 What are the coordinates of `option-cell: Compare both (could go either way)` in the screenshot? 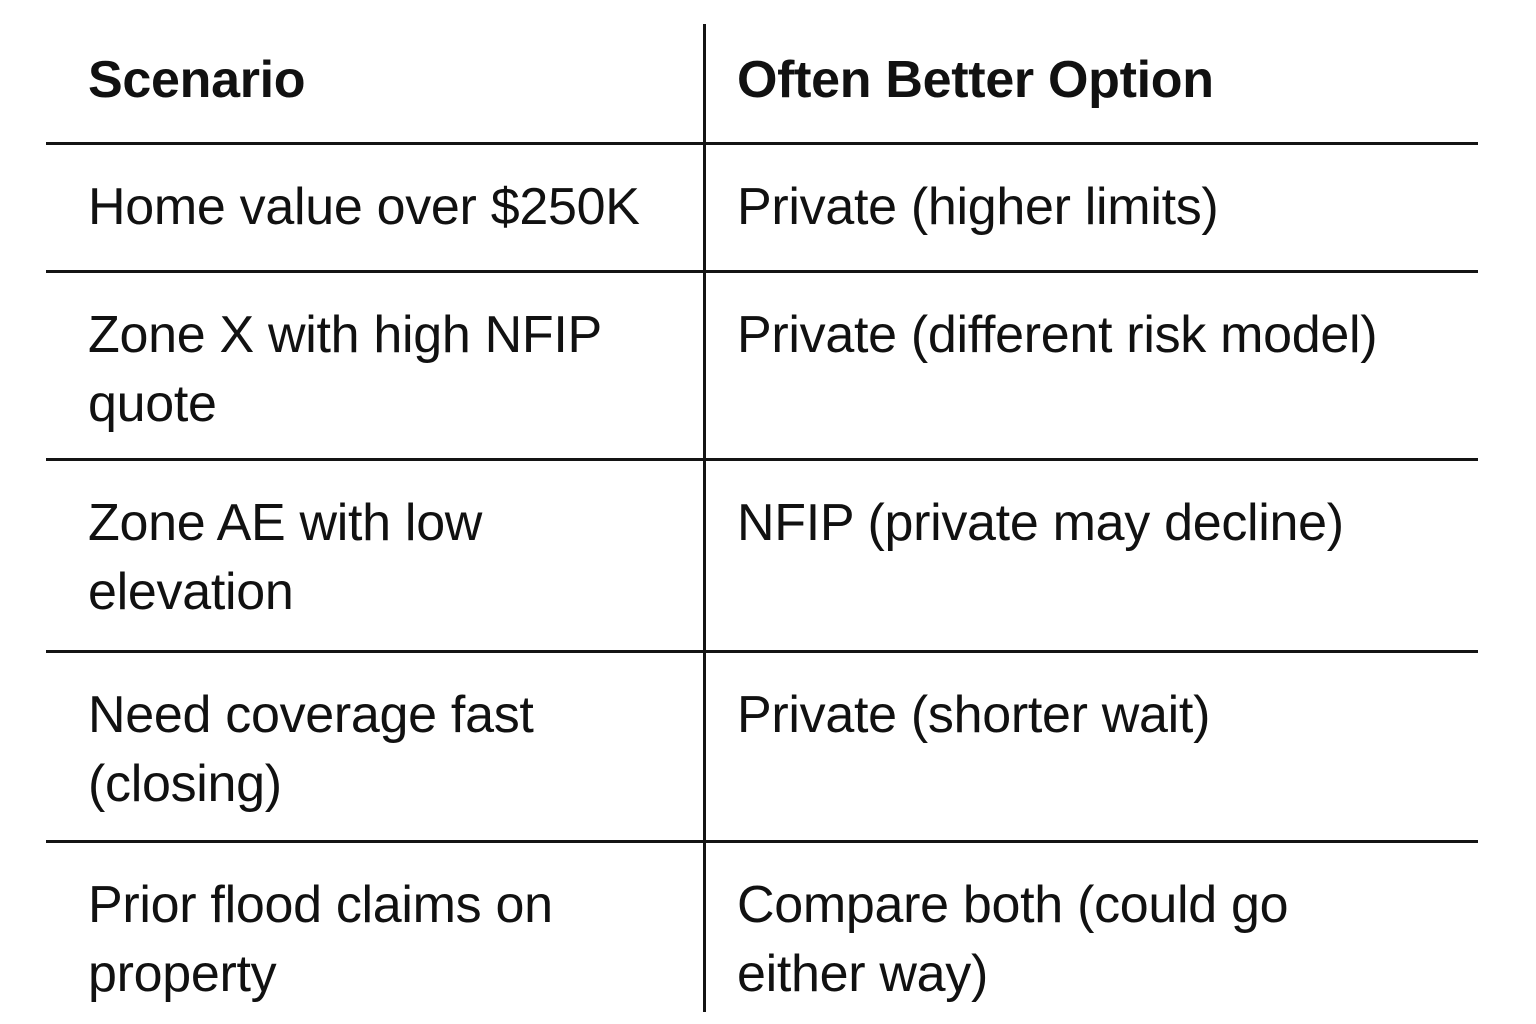 It's located at (1013, 939).